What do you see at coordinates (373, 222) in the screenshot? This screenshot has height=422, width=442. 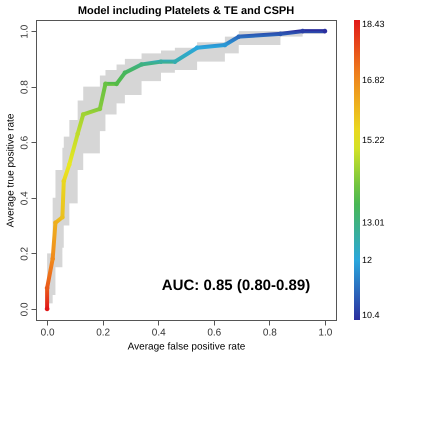 I see `color-bar-label: 13.01` at bounding box center [373, 222].